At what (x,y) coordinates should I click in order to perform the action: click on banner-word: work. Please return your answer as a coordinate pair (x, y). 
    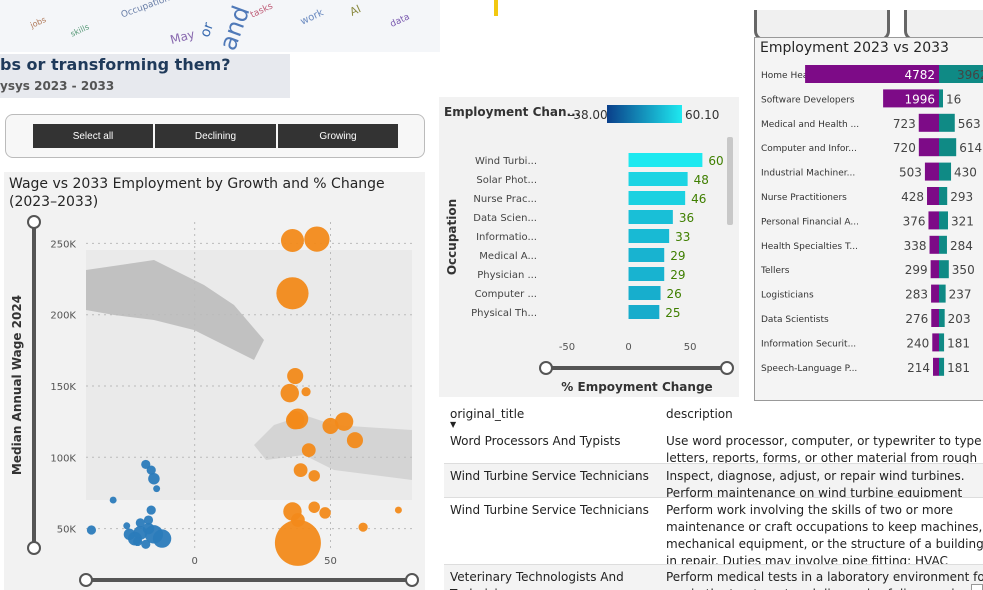
    Looking at the image, I should click on (312, 17).